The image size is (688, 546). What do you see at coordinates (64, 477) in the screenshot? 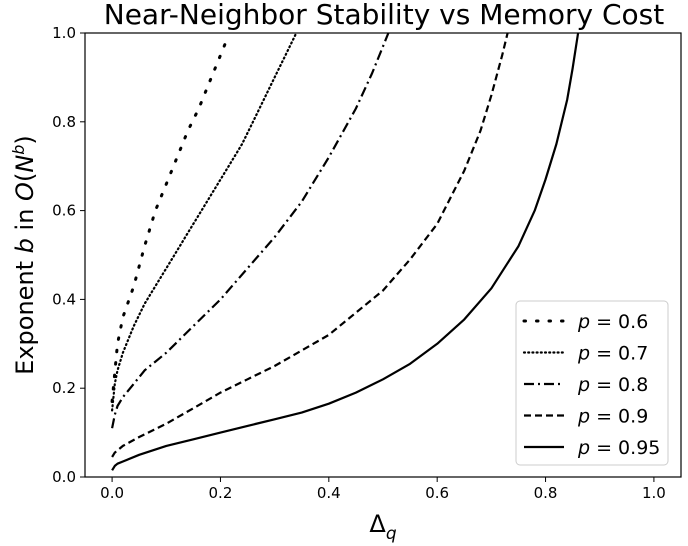
I see `y-tick-label: 0.0` at bounding box center [64, 477].